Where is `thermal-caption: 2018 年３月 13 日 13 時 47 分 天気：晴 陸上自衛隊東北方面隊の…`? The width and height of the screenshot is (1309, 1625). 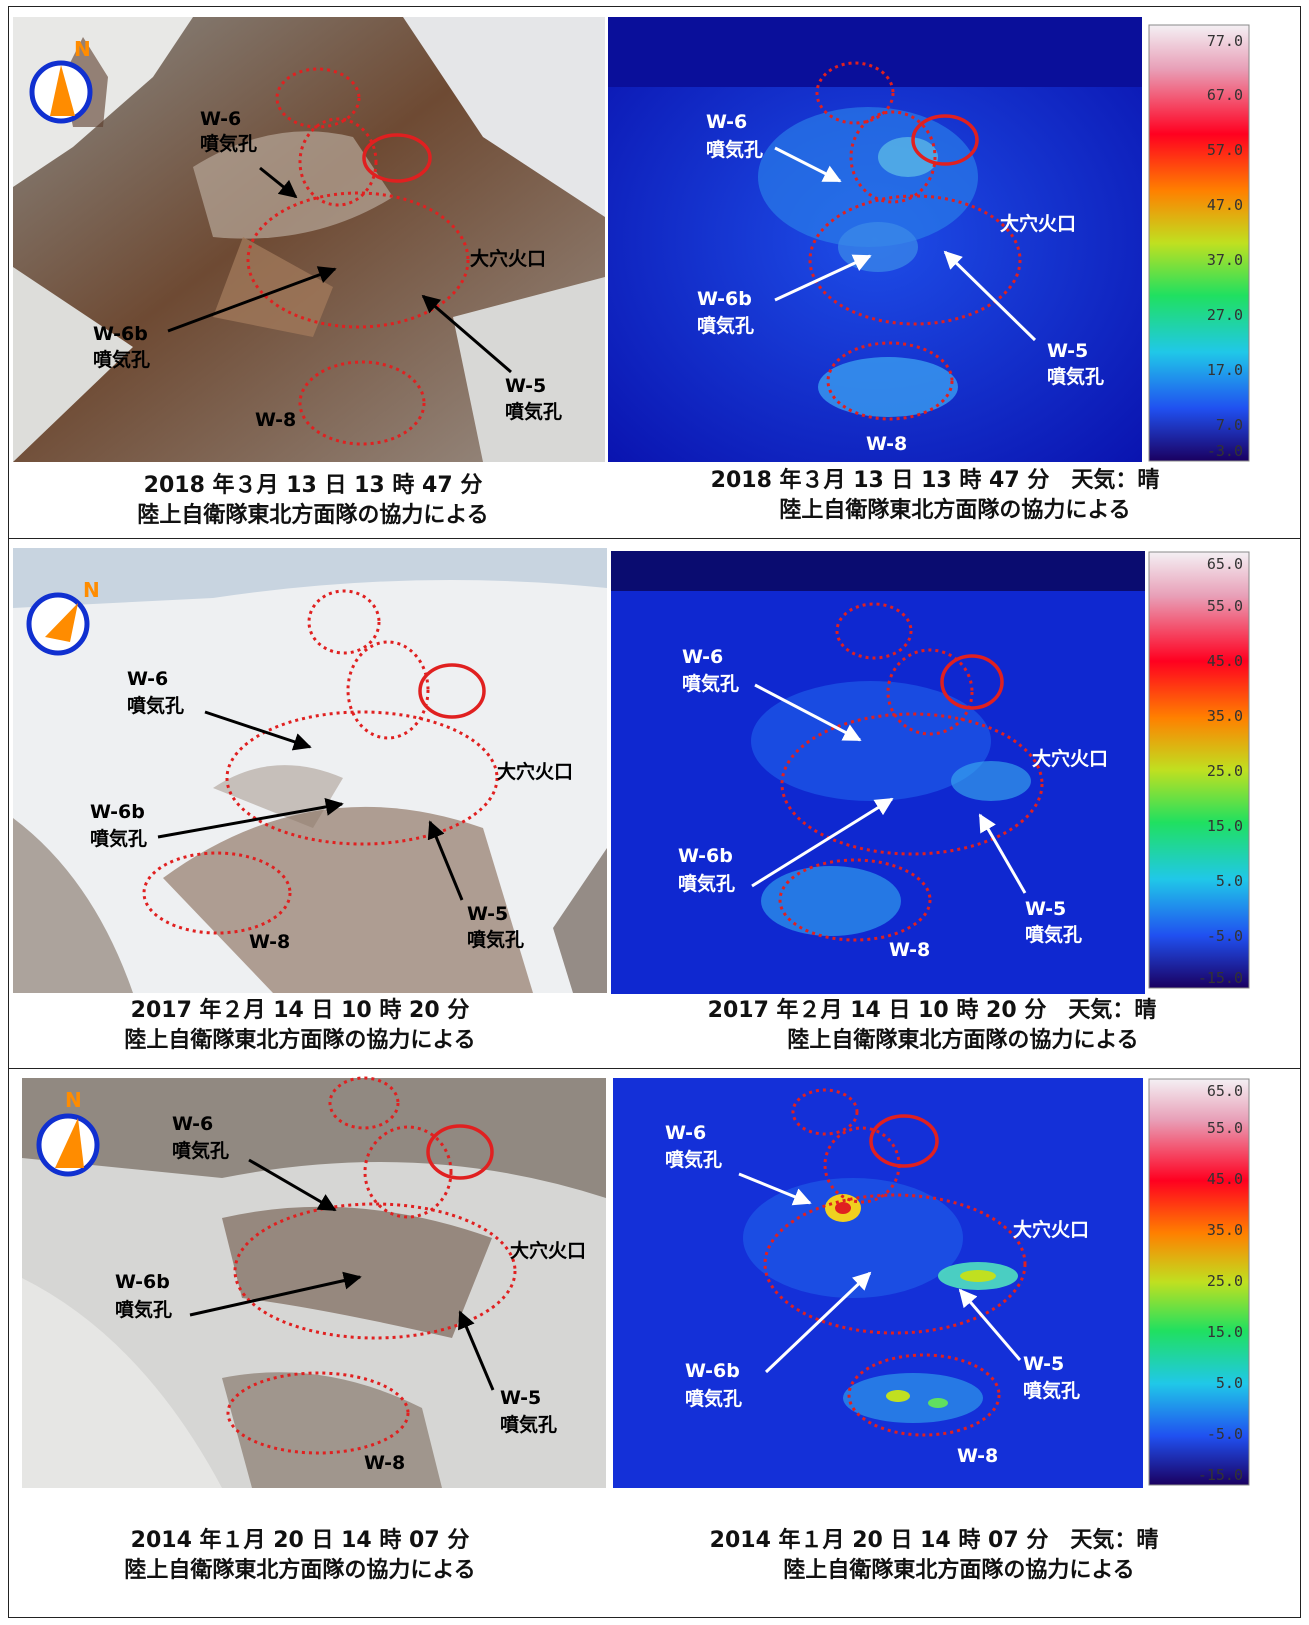 thermal-caption: 2018 年３月 13 日 13 時 47 分 天気：晴 陸上自衛隊東北方面隊の… is located at coordinates (935, 496).